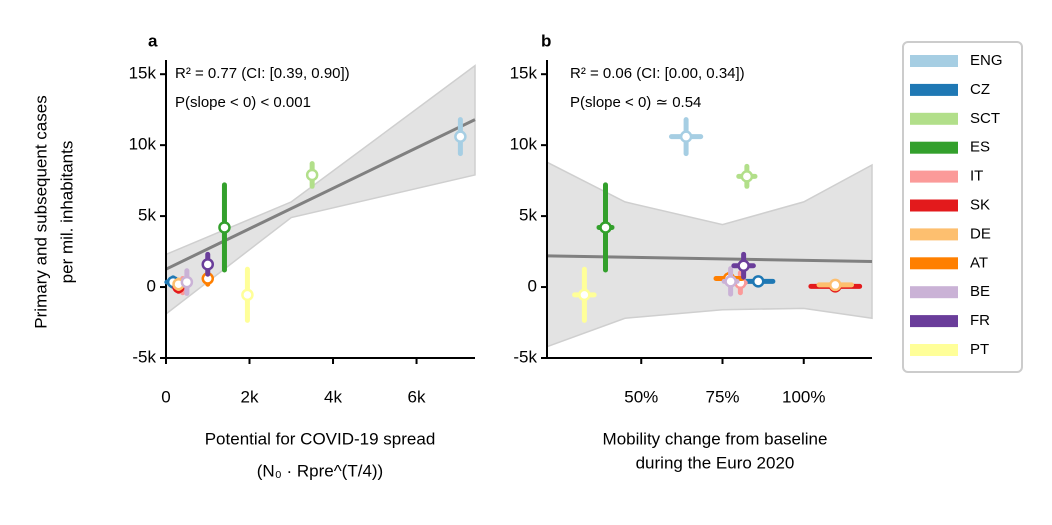  What do you see at coordinates (635, 102) in the screenshot?
I see `annotation: P(slope < 0) ≃ 0.54` at bounding box center [635, 102].